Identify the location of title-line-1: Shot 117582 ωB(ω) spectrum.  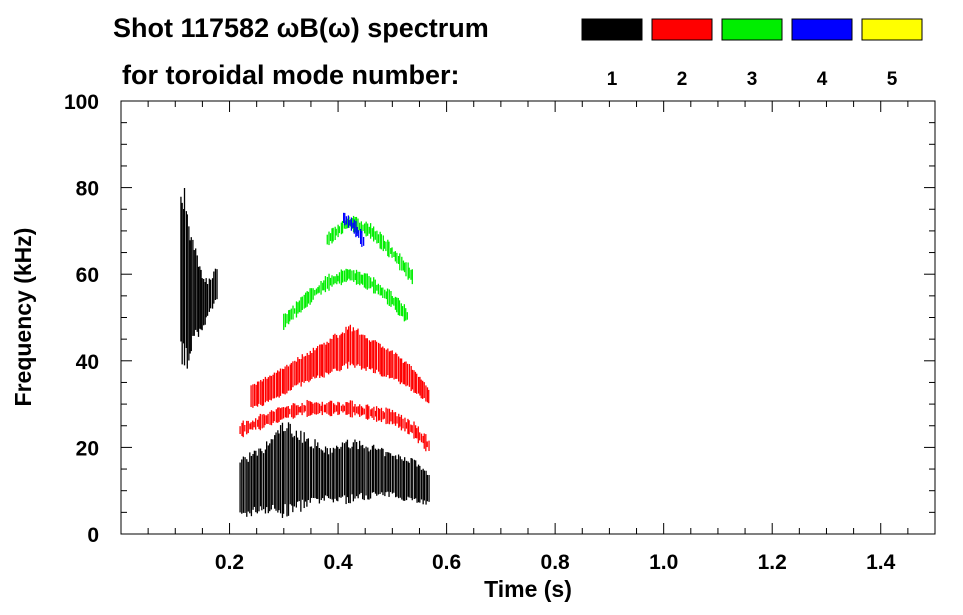
(301, 28).